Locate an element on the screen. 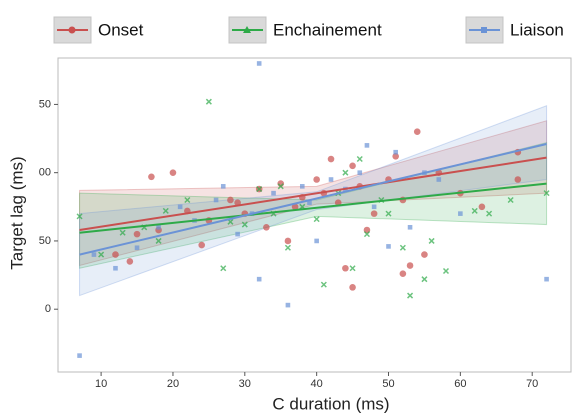 The height and width of the screenshot is (414, 573). legend-label: Liaison is located at coordinates (537, 29).